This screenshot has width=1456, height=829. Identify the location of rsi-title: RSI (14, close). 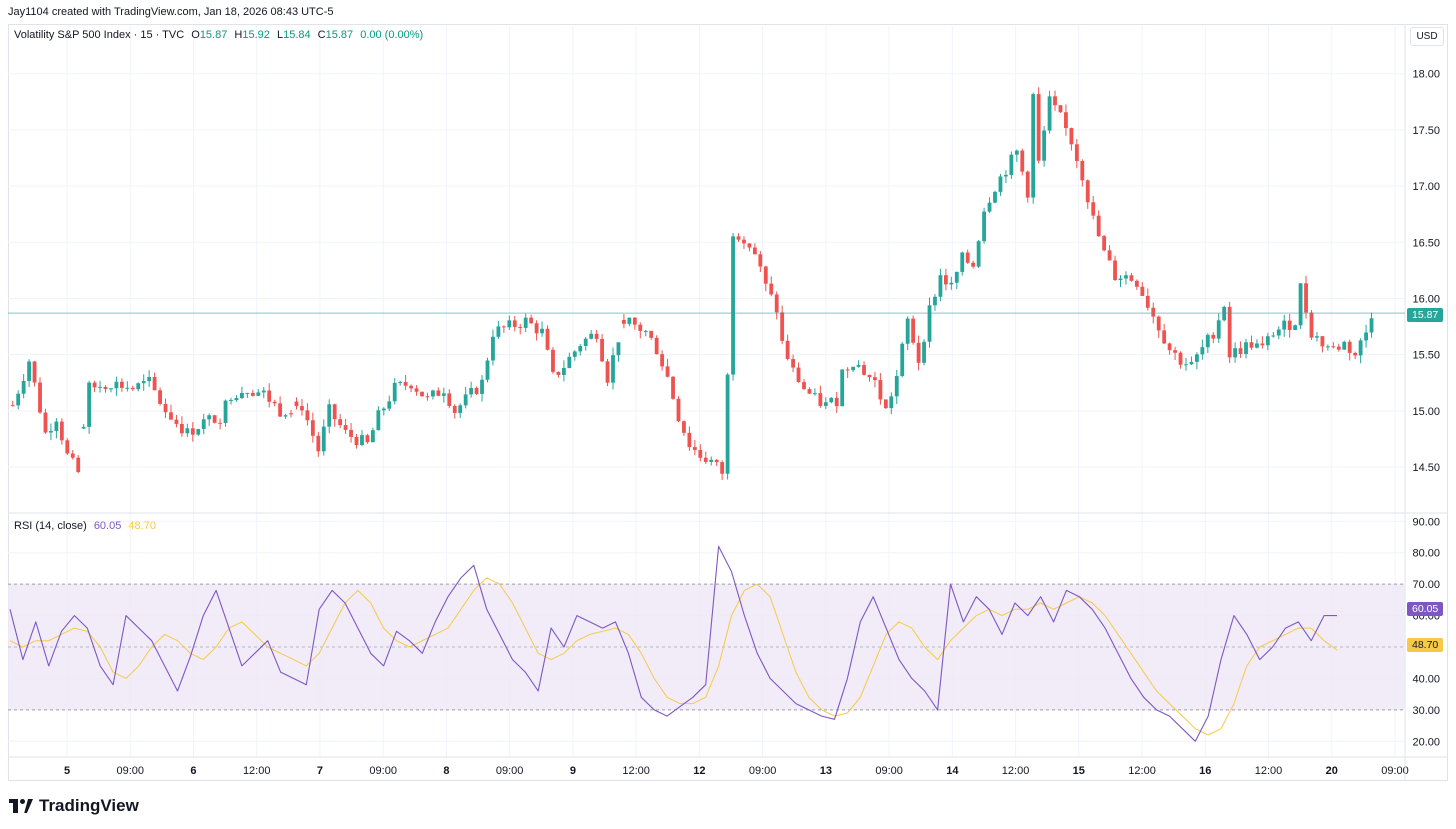
(50, 526).